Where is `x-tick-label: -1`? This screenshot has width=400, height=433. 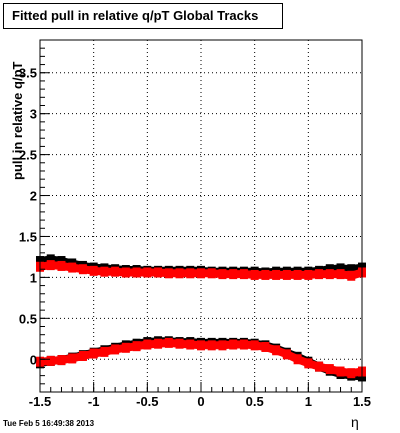 x-tick-label: -1 is located at coordinates (94, 401).